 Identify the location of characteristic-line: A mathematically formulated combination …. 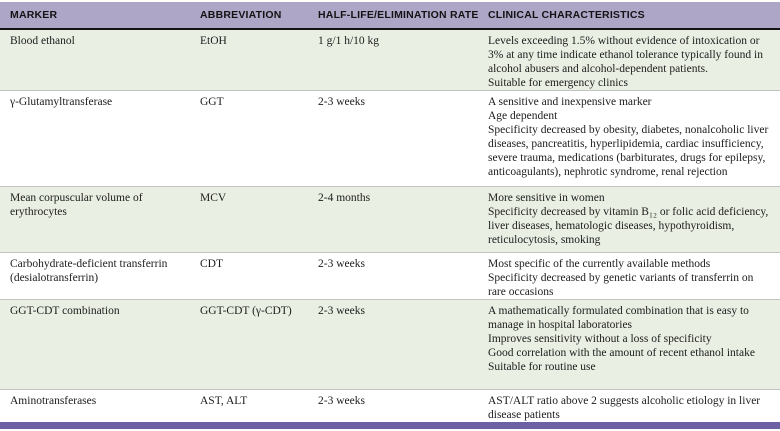
(618, 318).